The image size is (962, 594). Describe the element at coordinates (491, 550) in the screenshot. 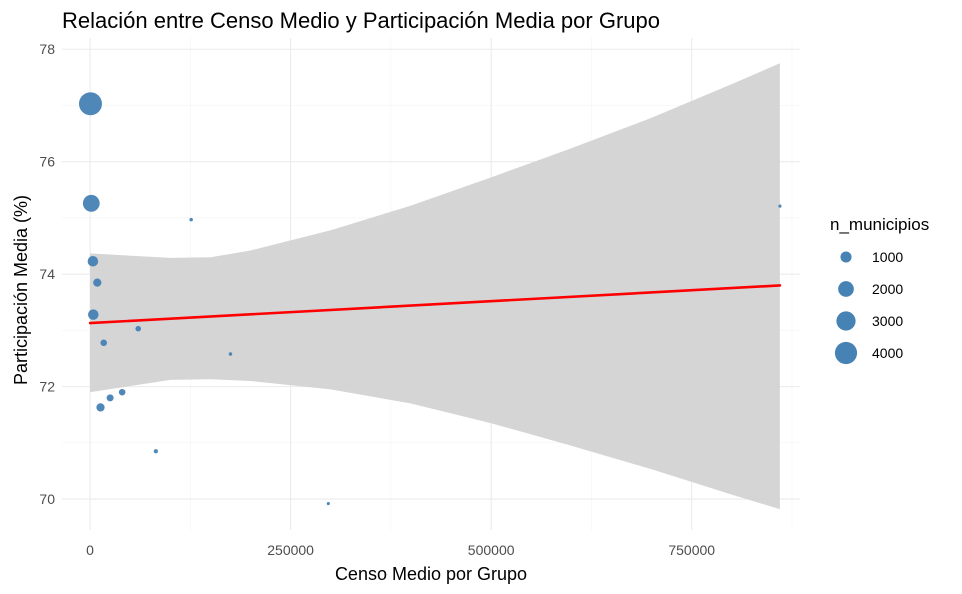

I see `x-tick-label: 500000` at that location.